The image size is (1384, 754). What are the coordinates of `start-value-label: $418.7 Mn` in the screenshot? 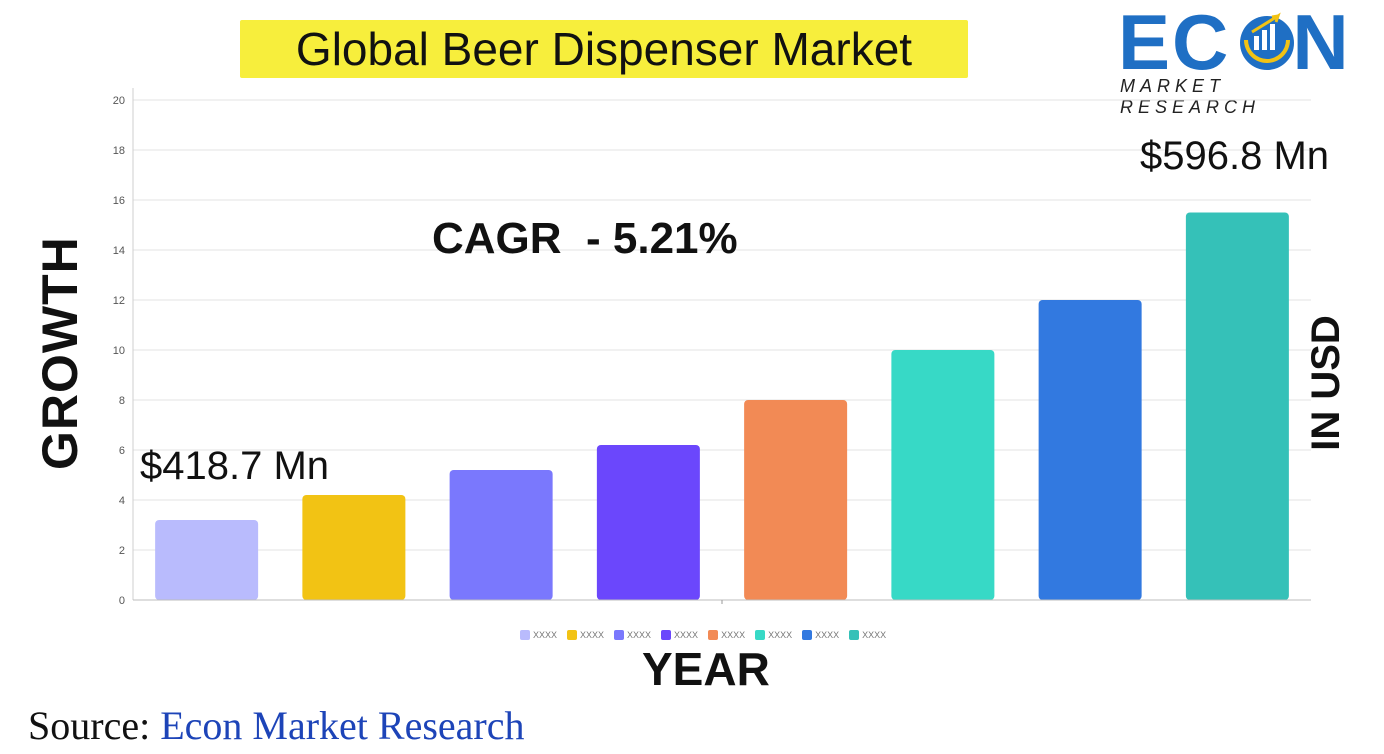 It's located at (235, 466).